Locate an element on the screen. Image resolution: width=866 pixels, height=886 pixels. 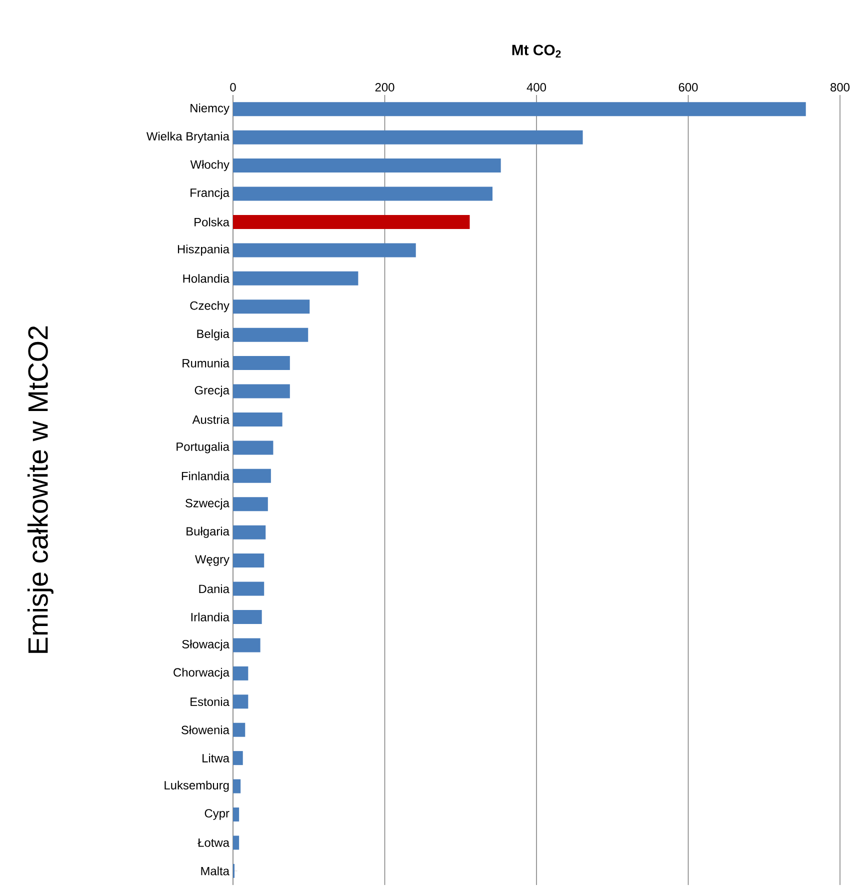
y-tick-label: Niemcy is located at coordinates (210, 109).